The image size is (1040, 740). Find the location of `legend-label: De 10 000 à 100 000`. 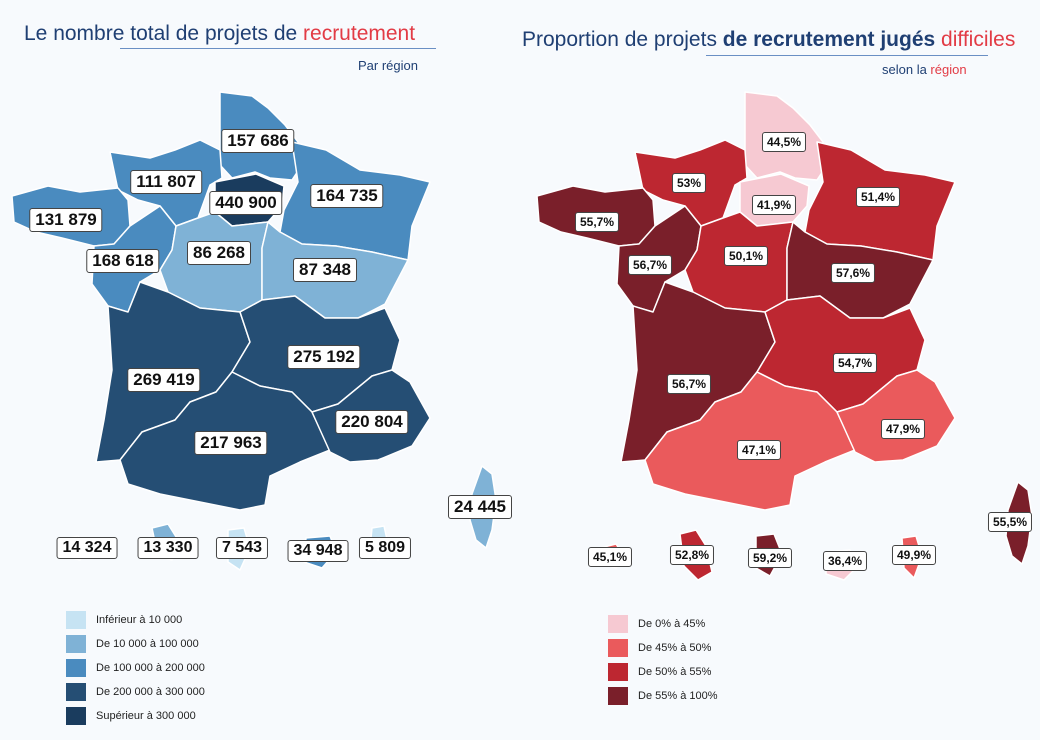

legend-label: De 10 000 à 100 000 is located at coordinates (147, 644).